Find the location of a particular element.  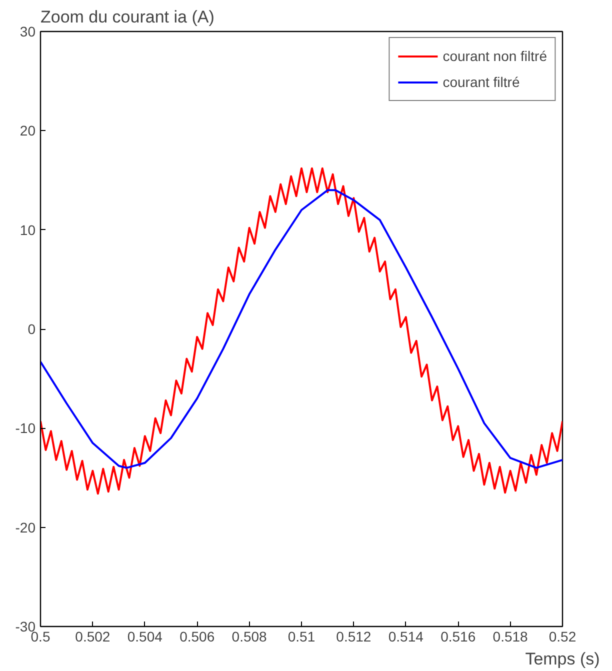

x-tick-label: 0.514 is located at coordinates (406, 636).